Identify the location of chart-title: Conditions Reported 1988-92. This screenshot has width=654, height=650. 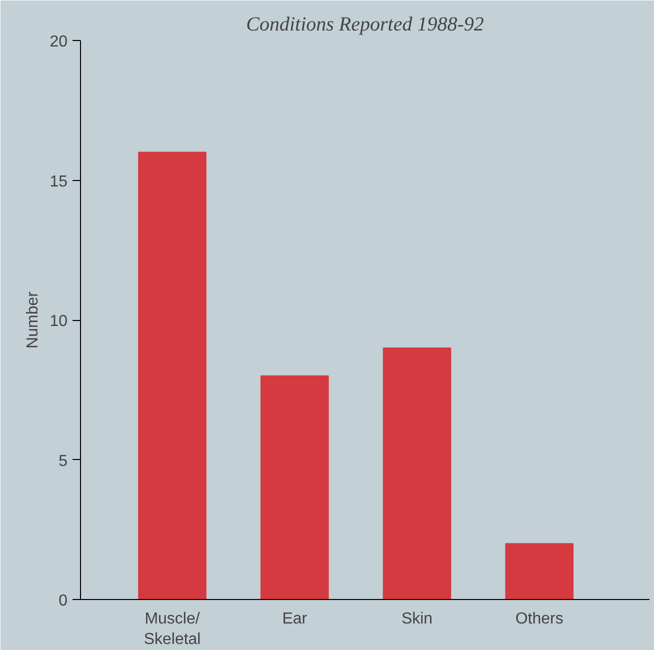
(365, 25).